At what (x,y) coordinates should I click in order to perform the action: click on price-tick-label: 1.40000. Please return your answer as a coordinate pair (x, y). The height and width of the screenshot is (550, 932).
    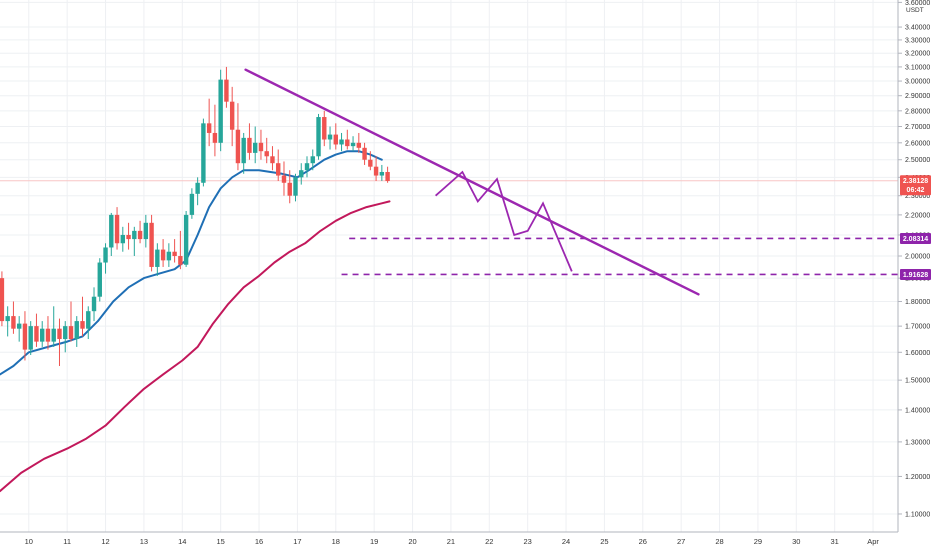
    Looking at the image, I should click on (917, 410).